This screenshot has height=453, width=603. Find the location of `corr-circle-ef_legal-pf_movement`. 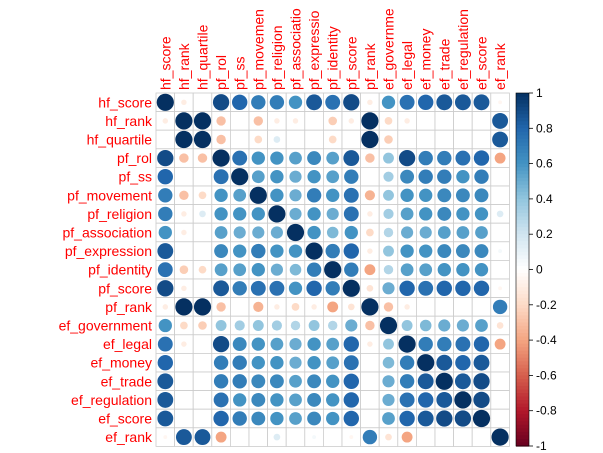

corr-circle-ef_legal-pf_movement is located at coordinates (258, 344).